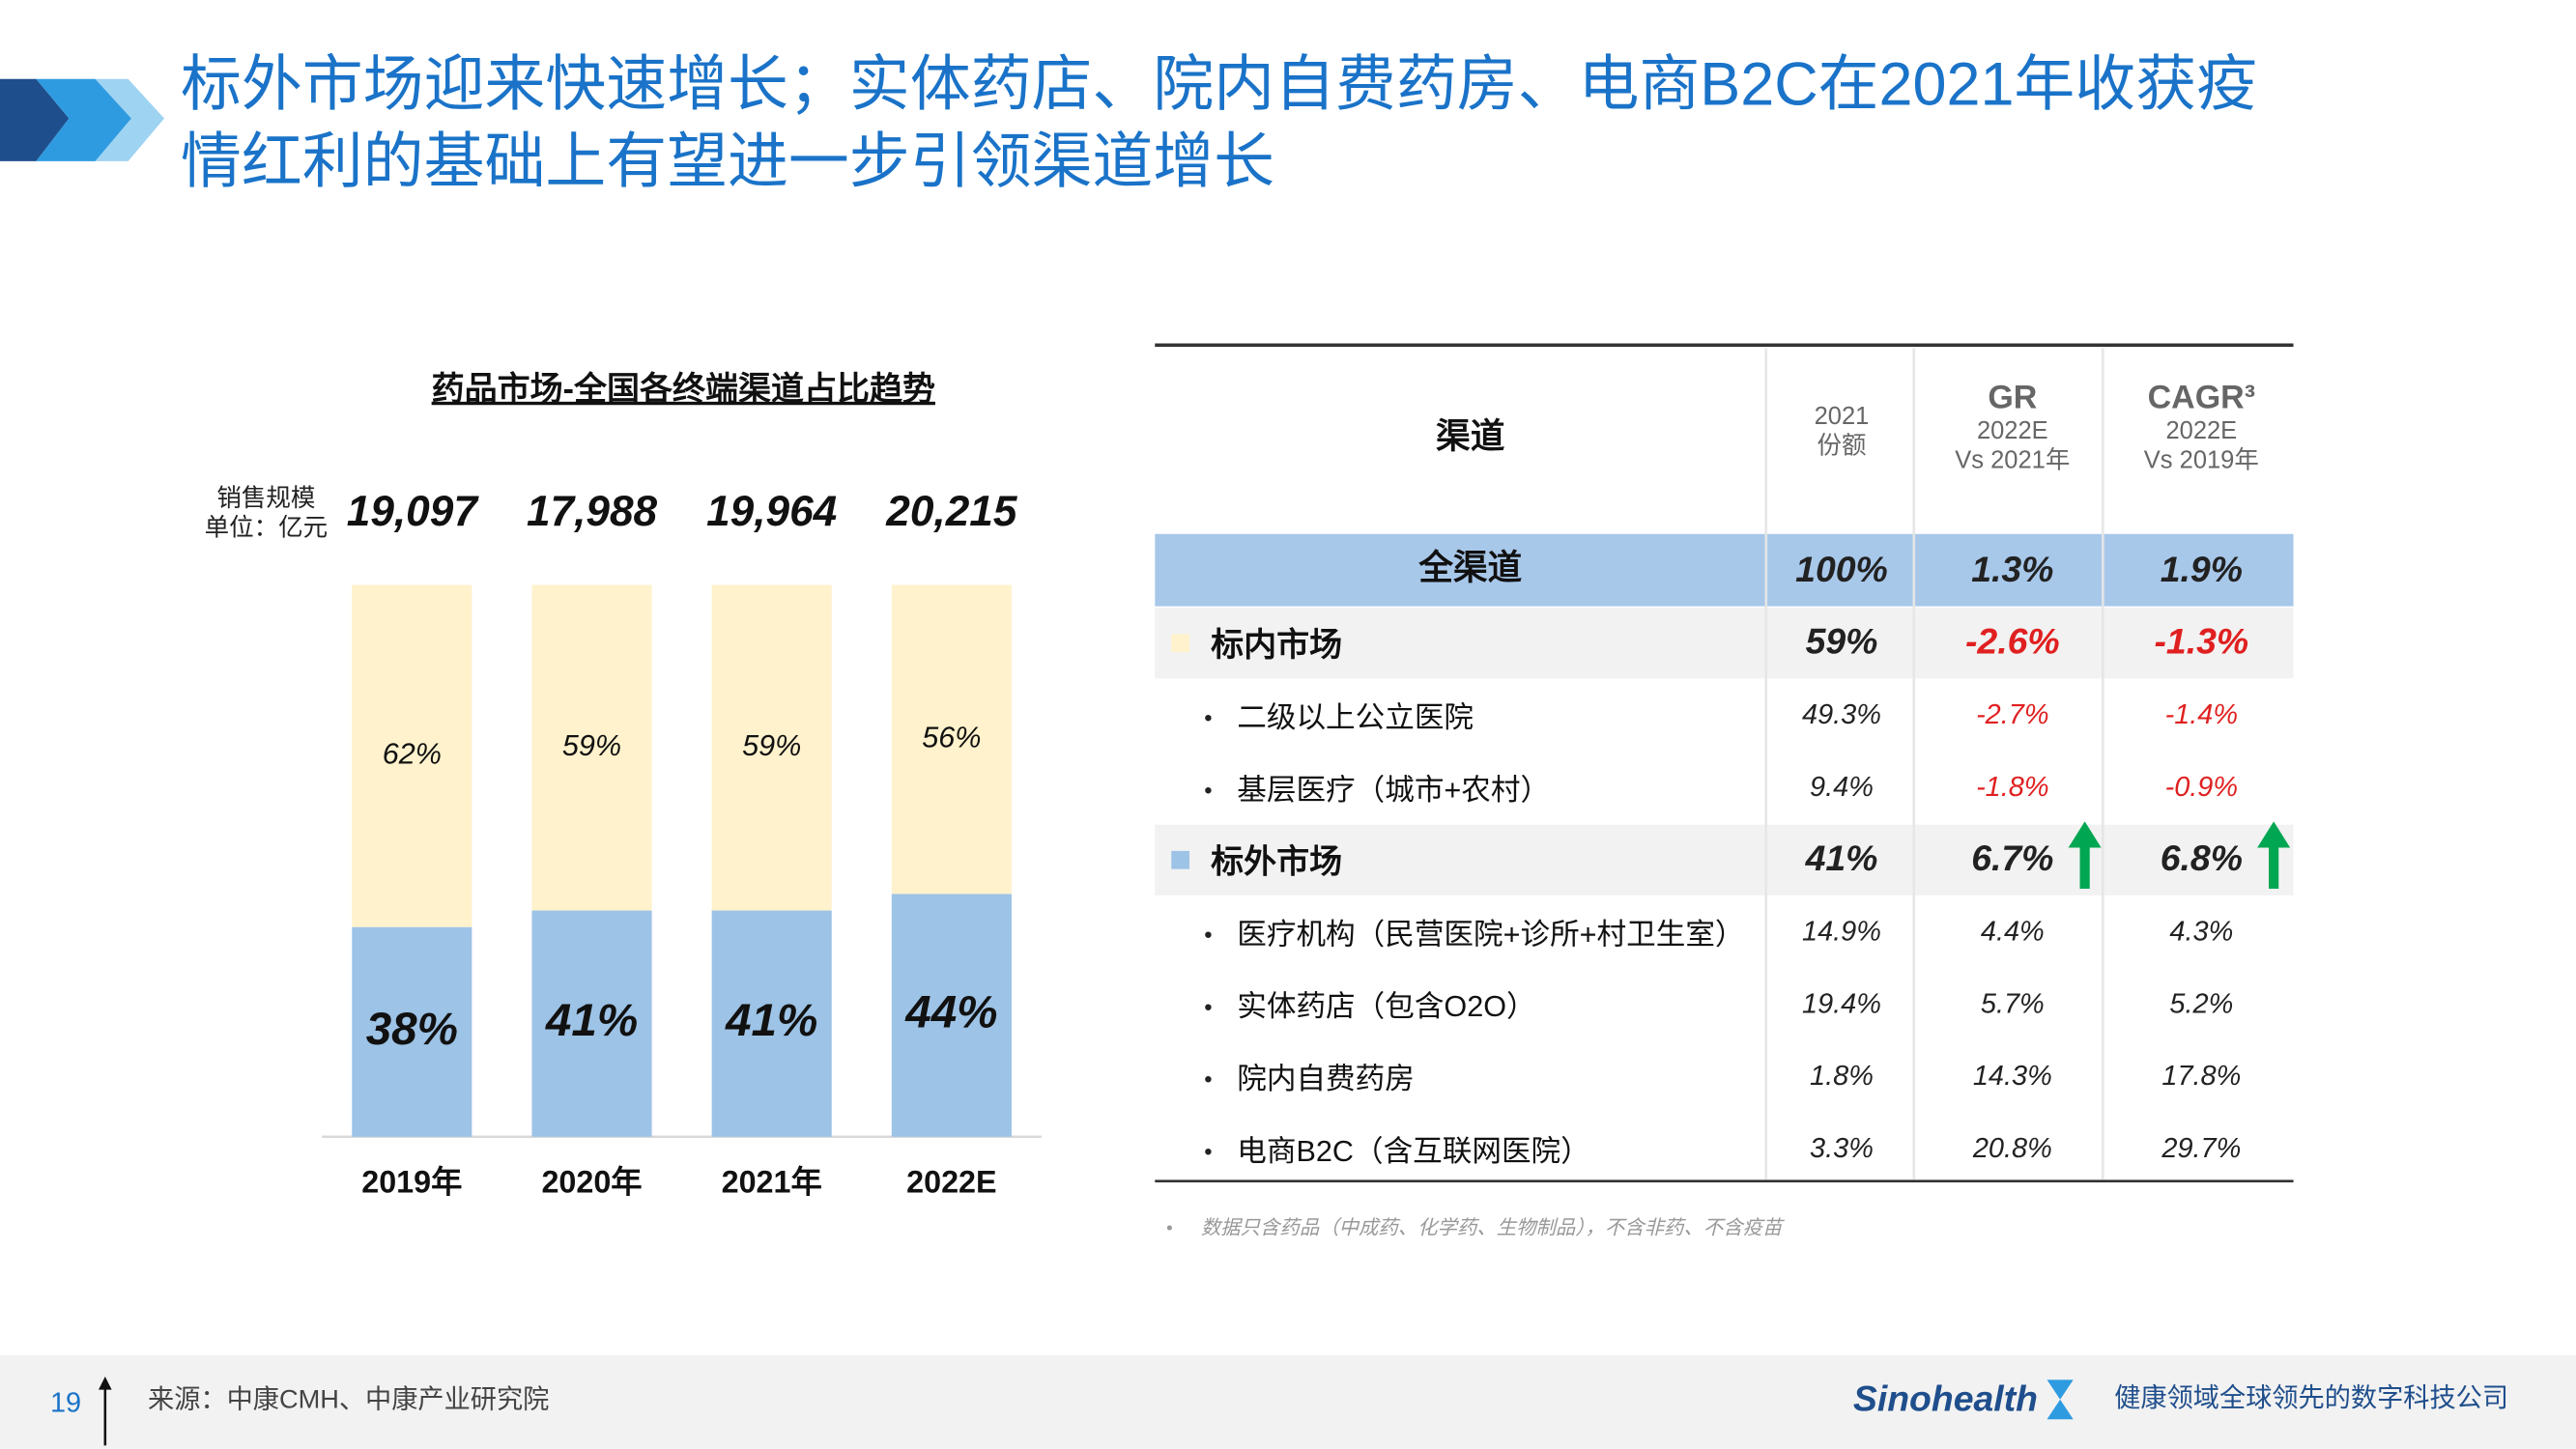 The height and width of the screenshot is (1449, 2576). What do you see at coordinates (684, 389) in the screenshot?
I see `chart-title: 药品市场-全国各终端渠道占比趋势` at bounding box center [684, 389].